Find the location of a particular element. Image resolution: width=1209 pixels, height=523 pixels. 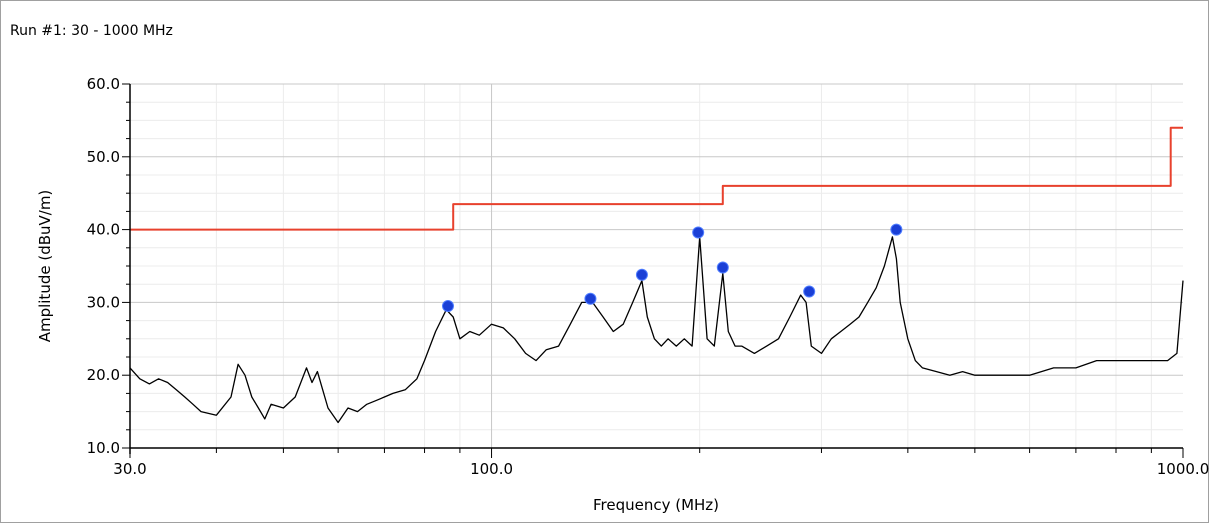

y-tick-label: 10.0 is located at coordinates (103, 448).